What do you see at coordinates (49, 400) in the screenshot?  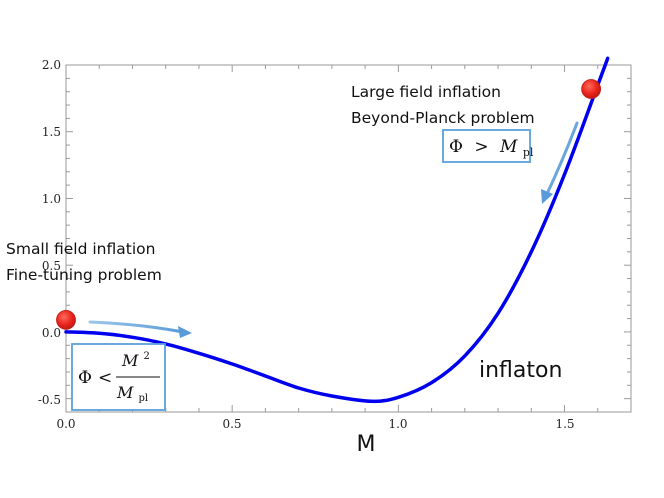 I see `y-tick-label: -0.5` at bounding box center [49, 400].